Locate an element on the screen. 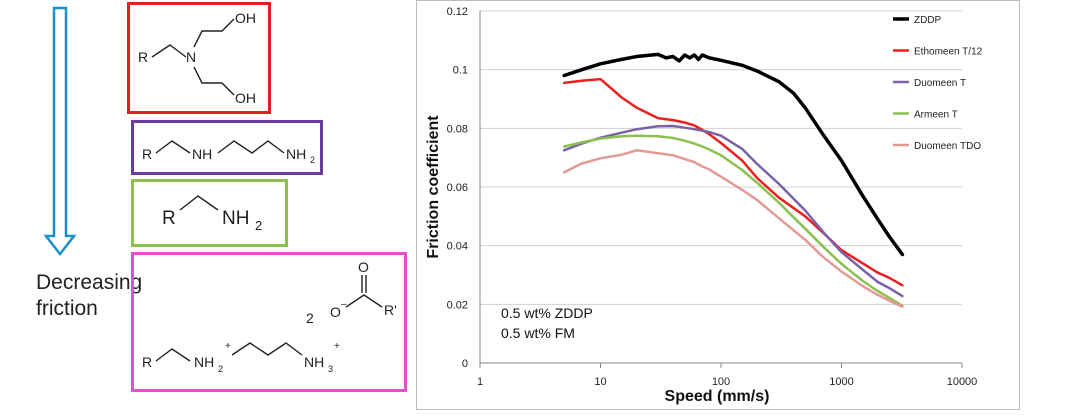  carboxylate-oxygen-label: O is located at coordinates (335, 312).